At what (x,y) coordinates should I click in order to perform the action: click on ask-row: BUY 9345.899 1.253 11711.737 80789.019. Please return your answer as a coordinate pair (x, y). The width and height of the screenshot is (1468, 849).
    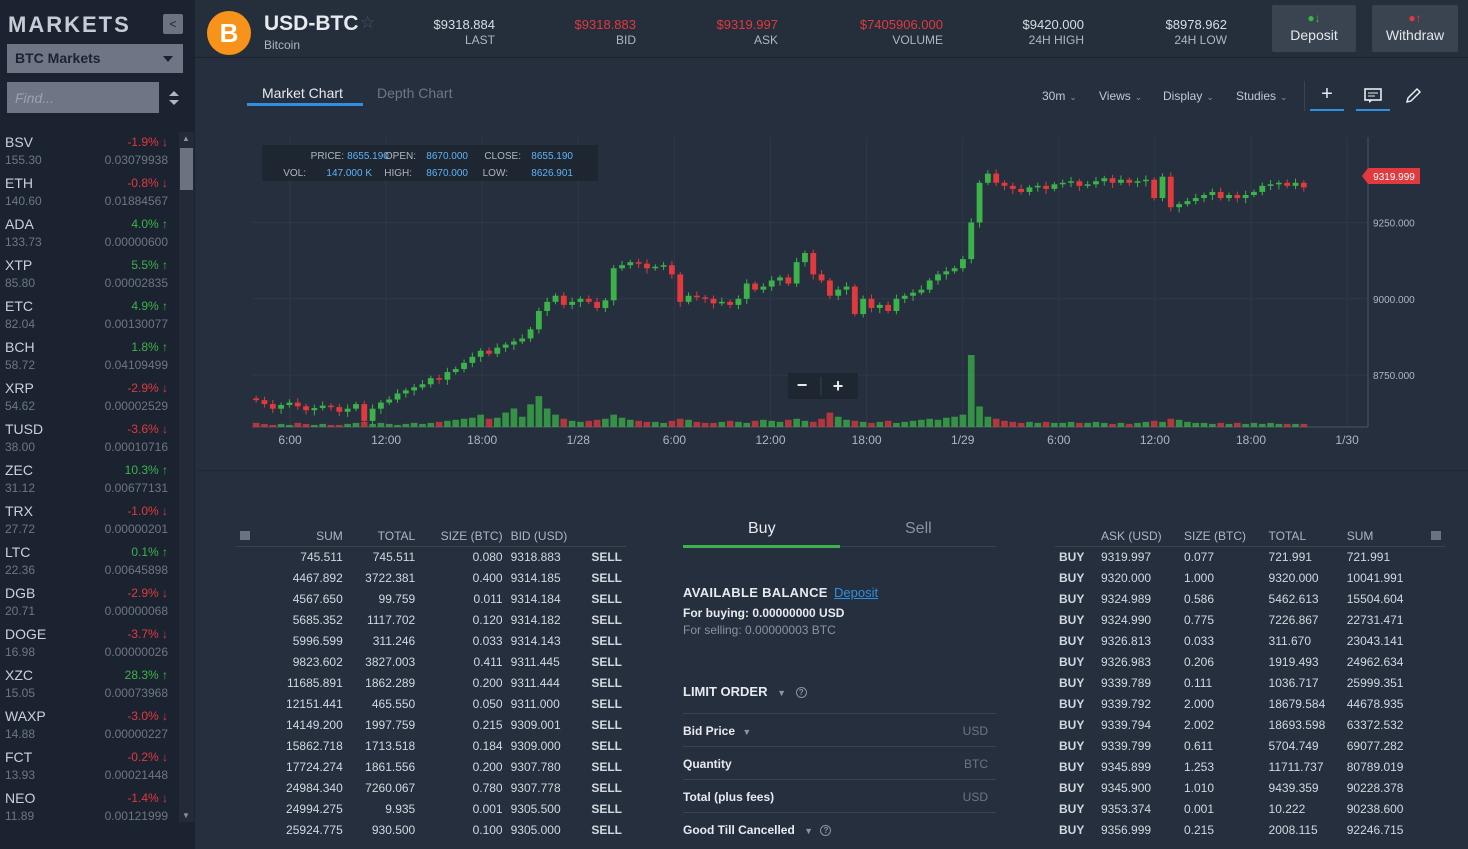
    Looking at the image, I should click on (1250, 766).